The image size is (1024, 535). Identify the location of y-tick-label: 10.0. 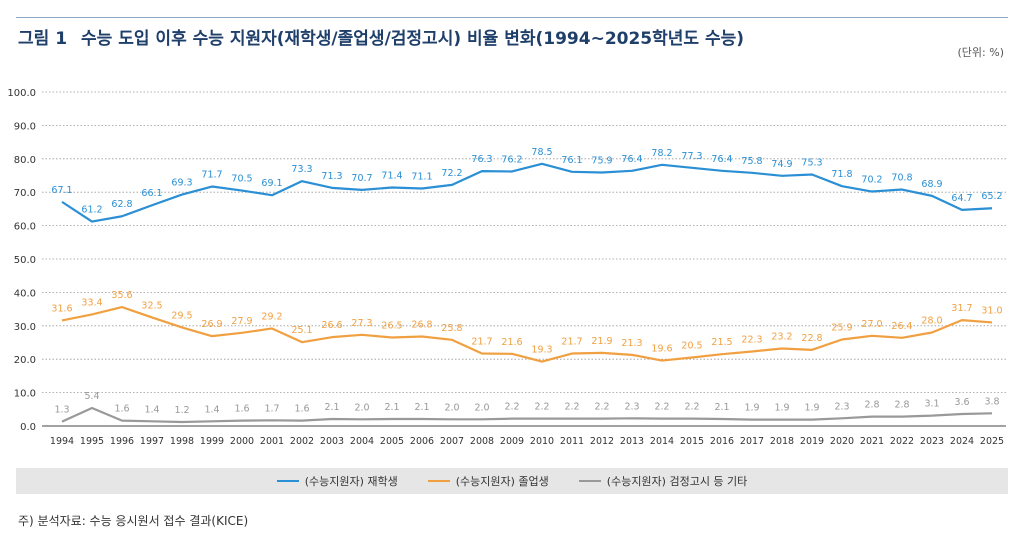
(25, 394).